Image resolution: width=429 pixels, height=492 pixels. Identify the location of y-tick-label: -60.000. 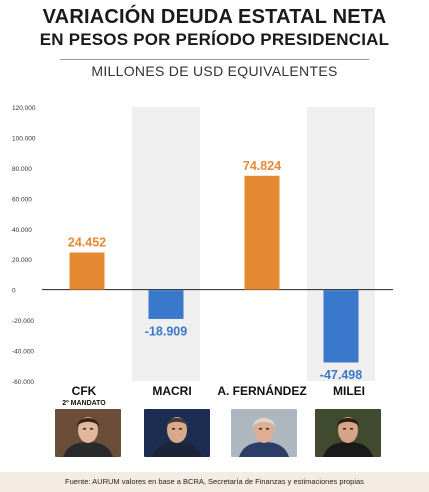
(23, 382).